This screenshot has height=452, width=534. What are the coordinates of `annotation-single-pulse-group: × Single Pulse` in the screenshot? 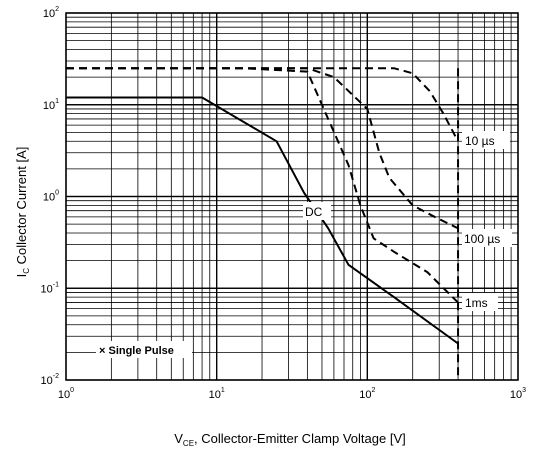 It's located at (144, 349).